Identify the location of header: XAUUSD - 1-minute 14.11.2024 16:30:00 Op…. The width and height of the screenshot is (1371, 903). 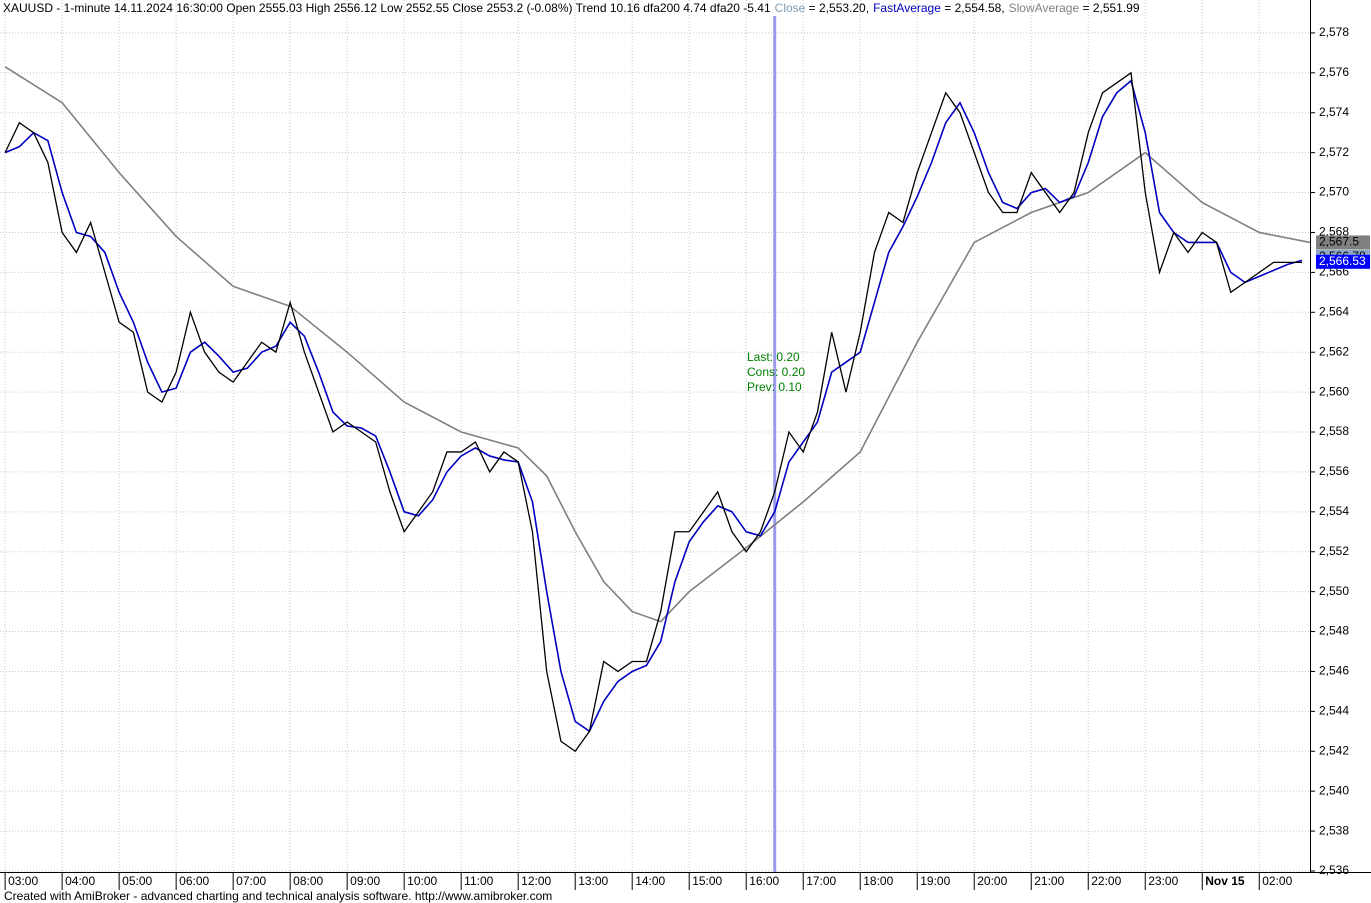
(571, 8).